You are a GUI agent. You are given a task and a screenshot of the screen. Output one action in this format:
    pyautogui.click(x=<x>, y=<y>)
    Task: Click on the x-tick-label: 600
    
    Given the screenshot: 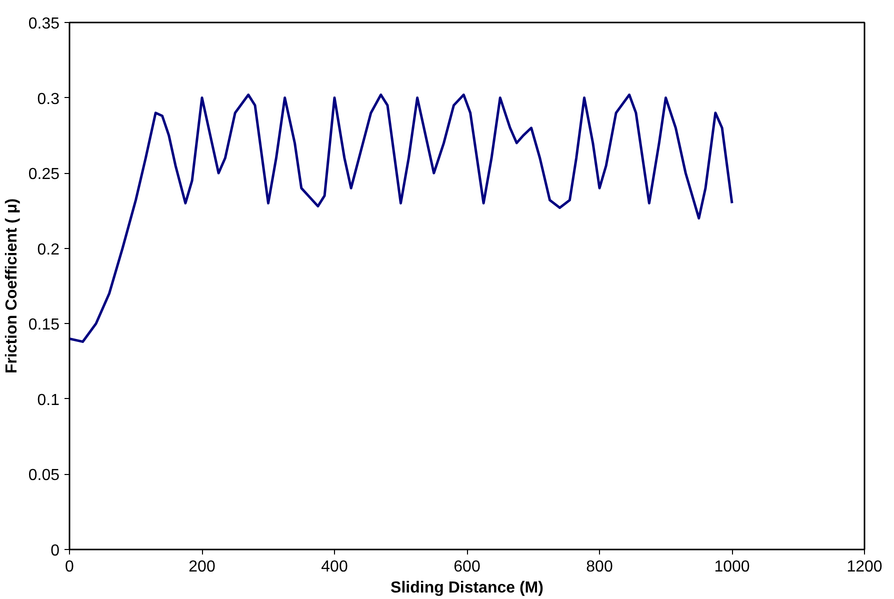 What is the action you would take?
    pyautogui.click(x=467, y=567)
    